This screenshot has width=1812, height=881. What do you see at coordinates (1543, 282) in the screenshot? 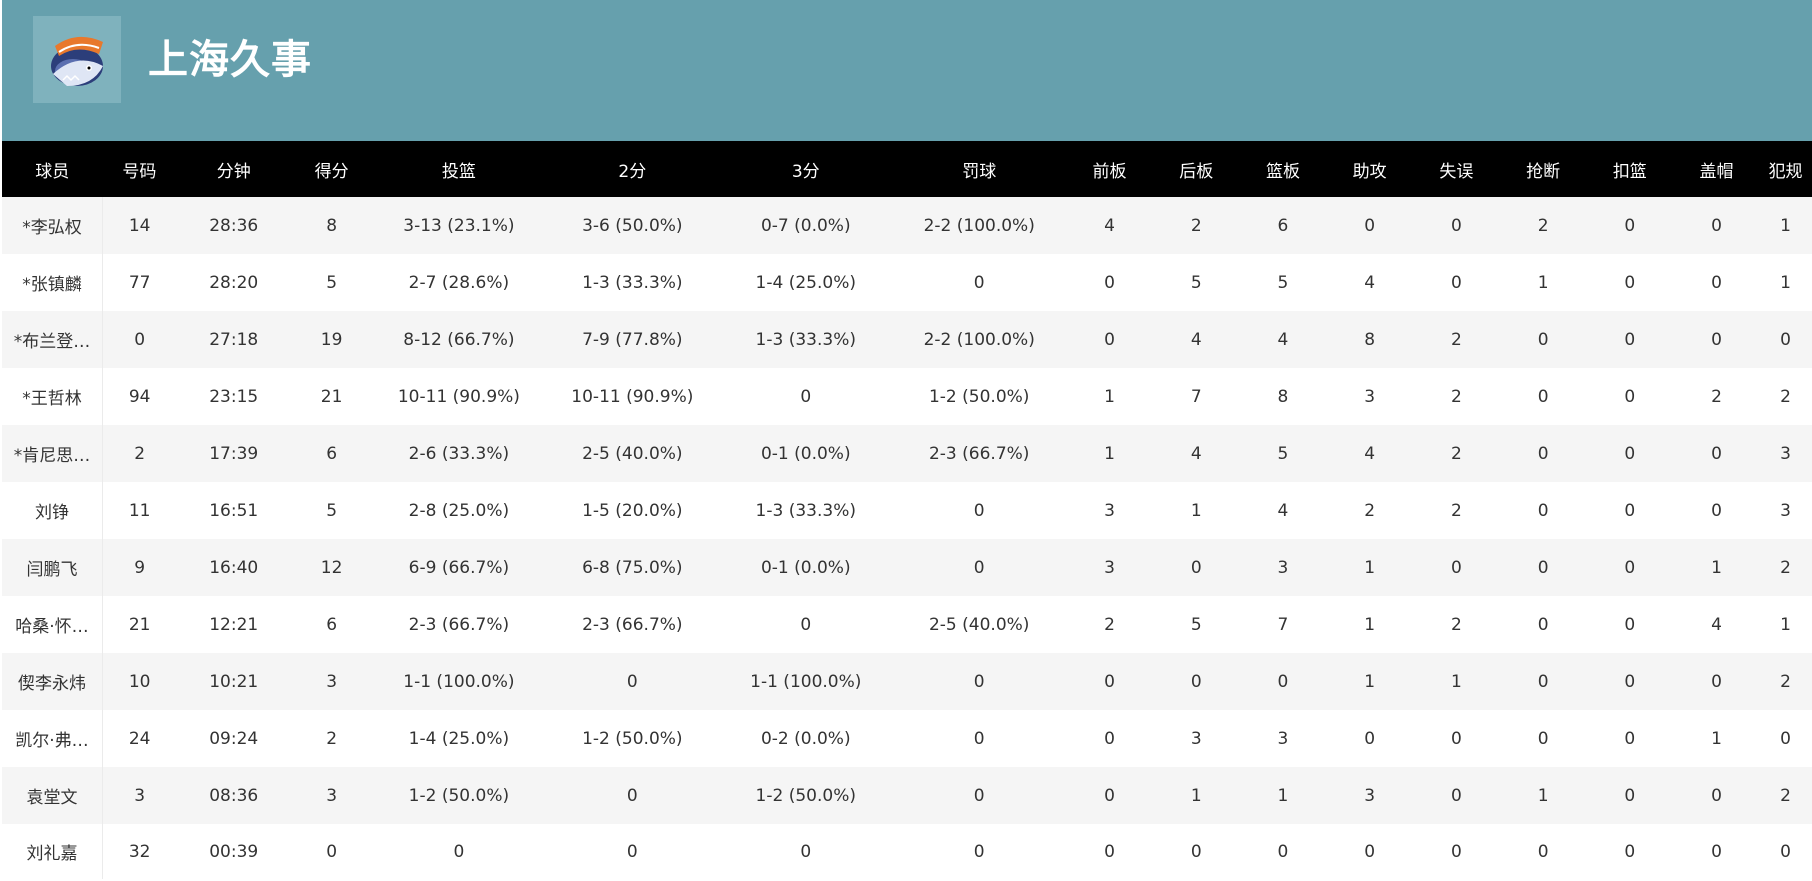
I see `steals-cell: 1` at bounding box center [1543, 282].